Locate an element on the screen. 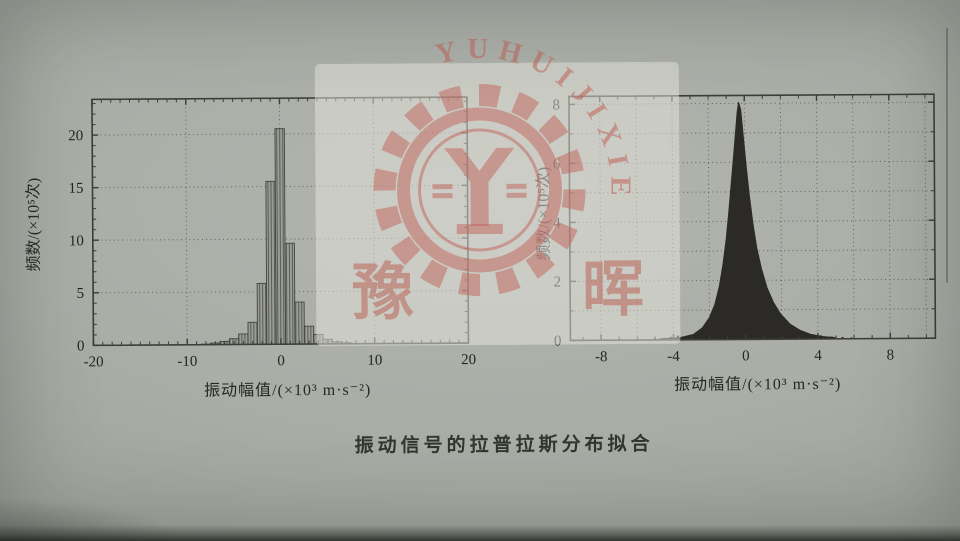 This screenshot has height=541, width=960. right-y-axis-label: 频数/(×10⁵次) is located at coordinates (544, 213).